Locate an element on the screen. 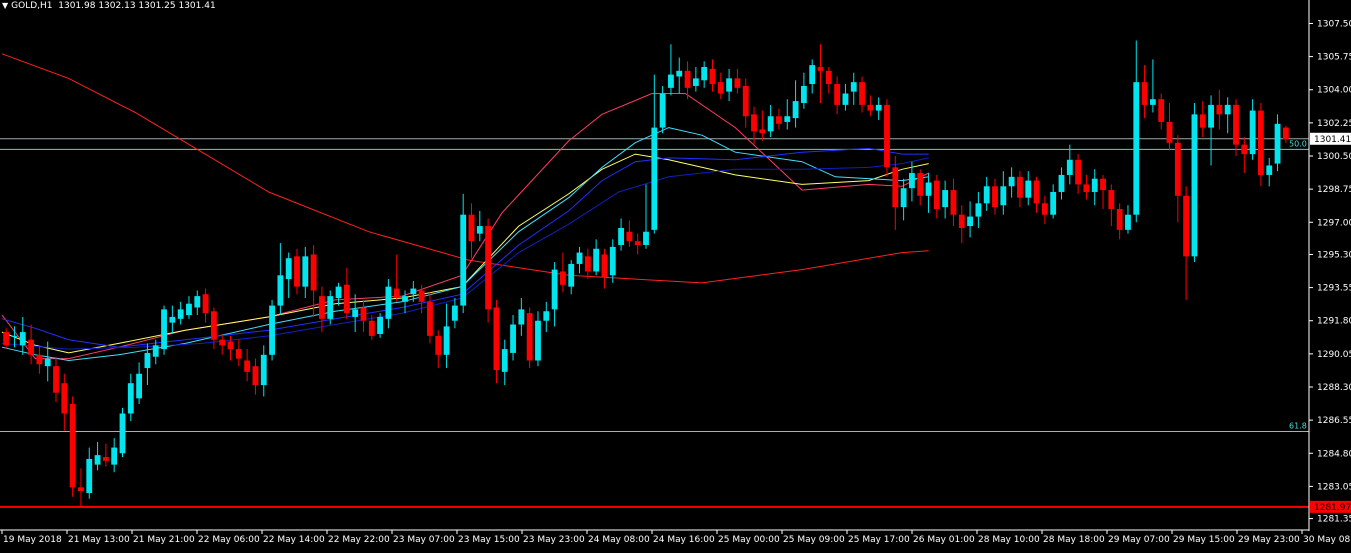 The image size is (1351, 553). price-axis-label: 1291.80 is located at coordinates (1334, 322).